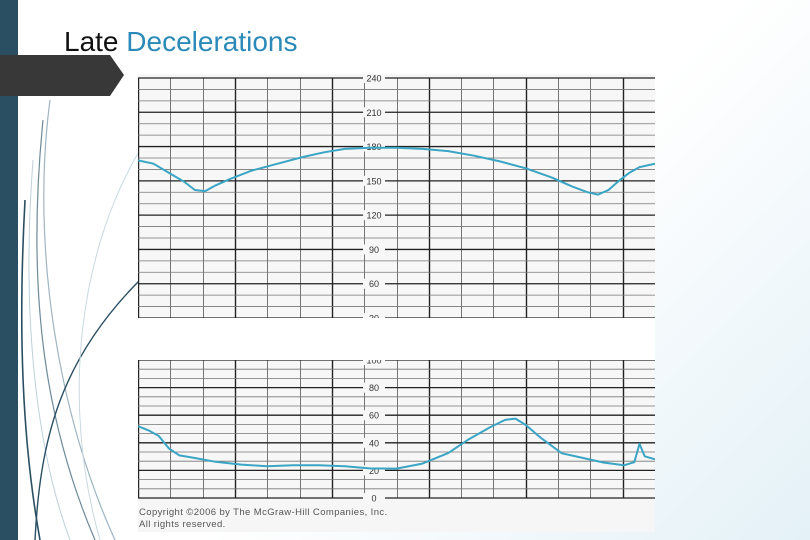  What do you see at coordinates (396, 443) in the screenshot?
I see `uterine-trace-line` at bounding box center [396, 443].